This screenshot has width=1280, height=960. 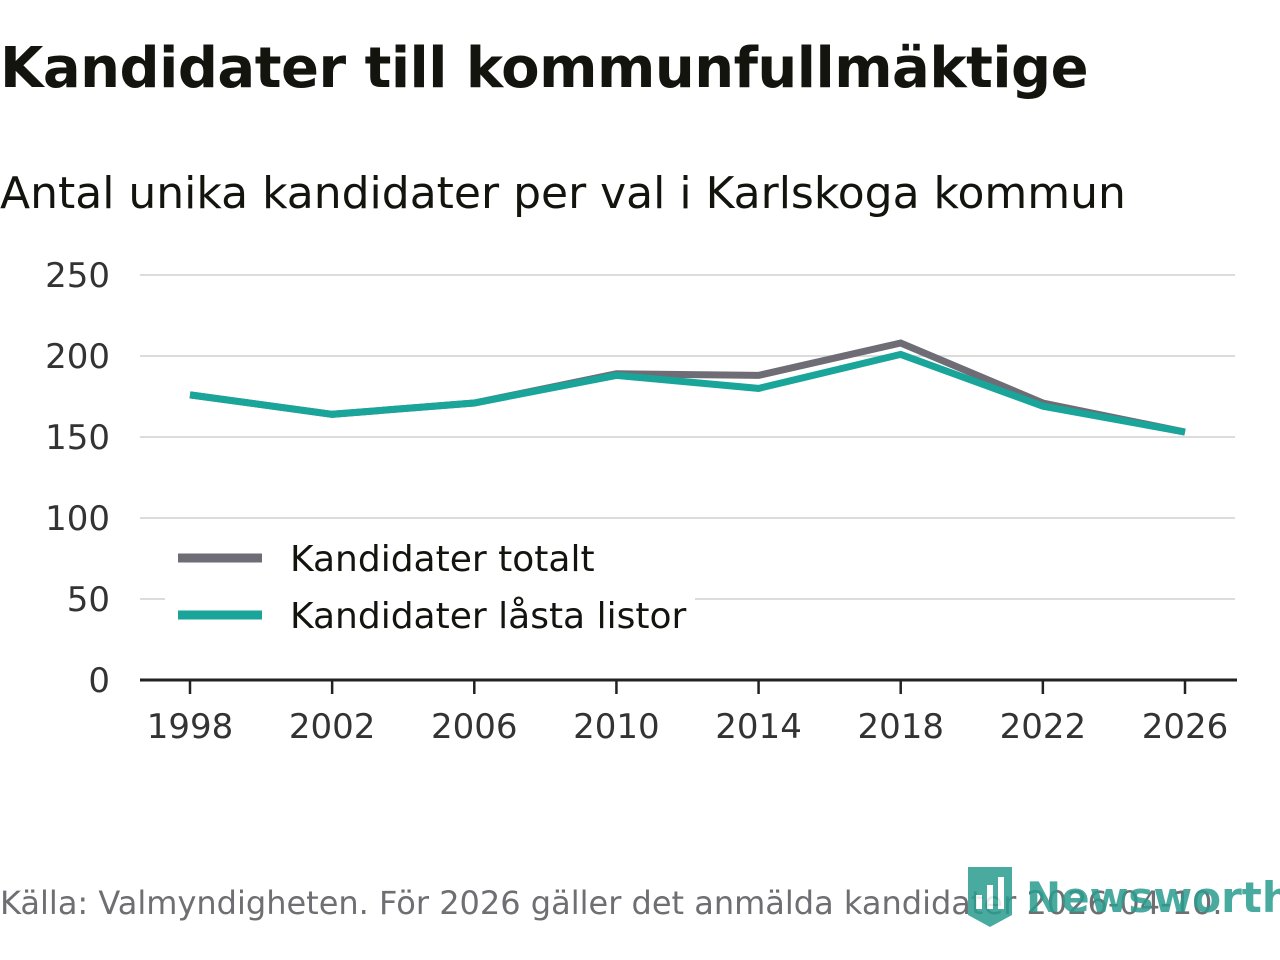 I want to click on x-tick-label: 2010, so click(x=616, y=727).